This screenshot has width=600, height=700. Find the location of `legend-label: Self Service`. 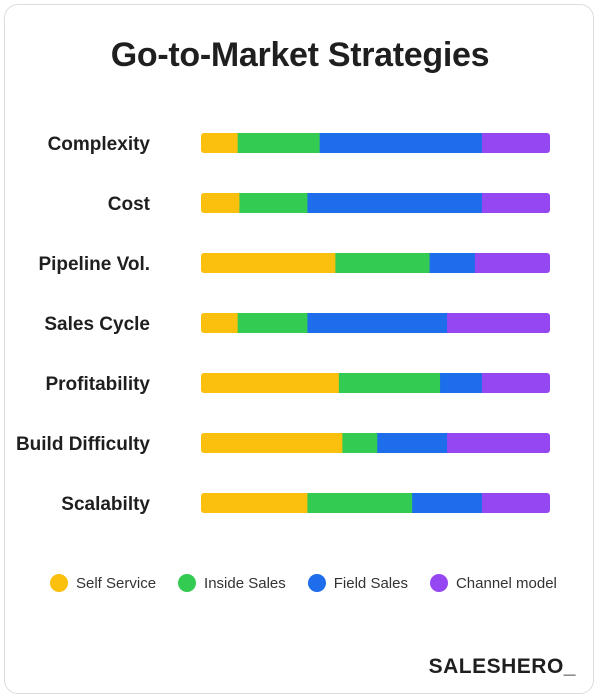

legend-label: Self Service is located at coordinates (116, 583).